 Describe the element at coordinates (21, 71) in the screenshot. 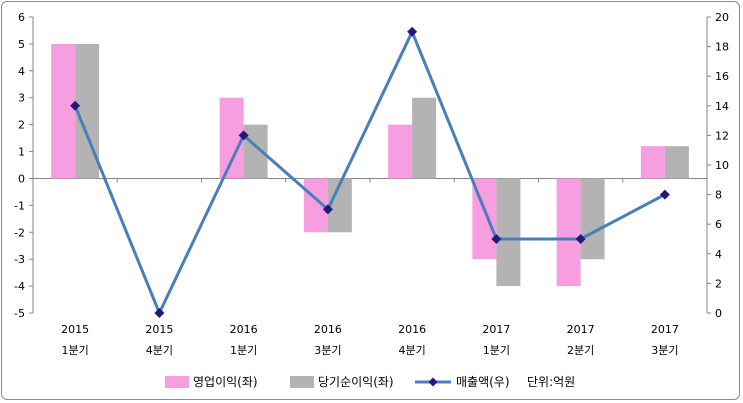

I see `left-tick-label: 4` at that location.